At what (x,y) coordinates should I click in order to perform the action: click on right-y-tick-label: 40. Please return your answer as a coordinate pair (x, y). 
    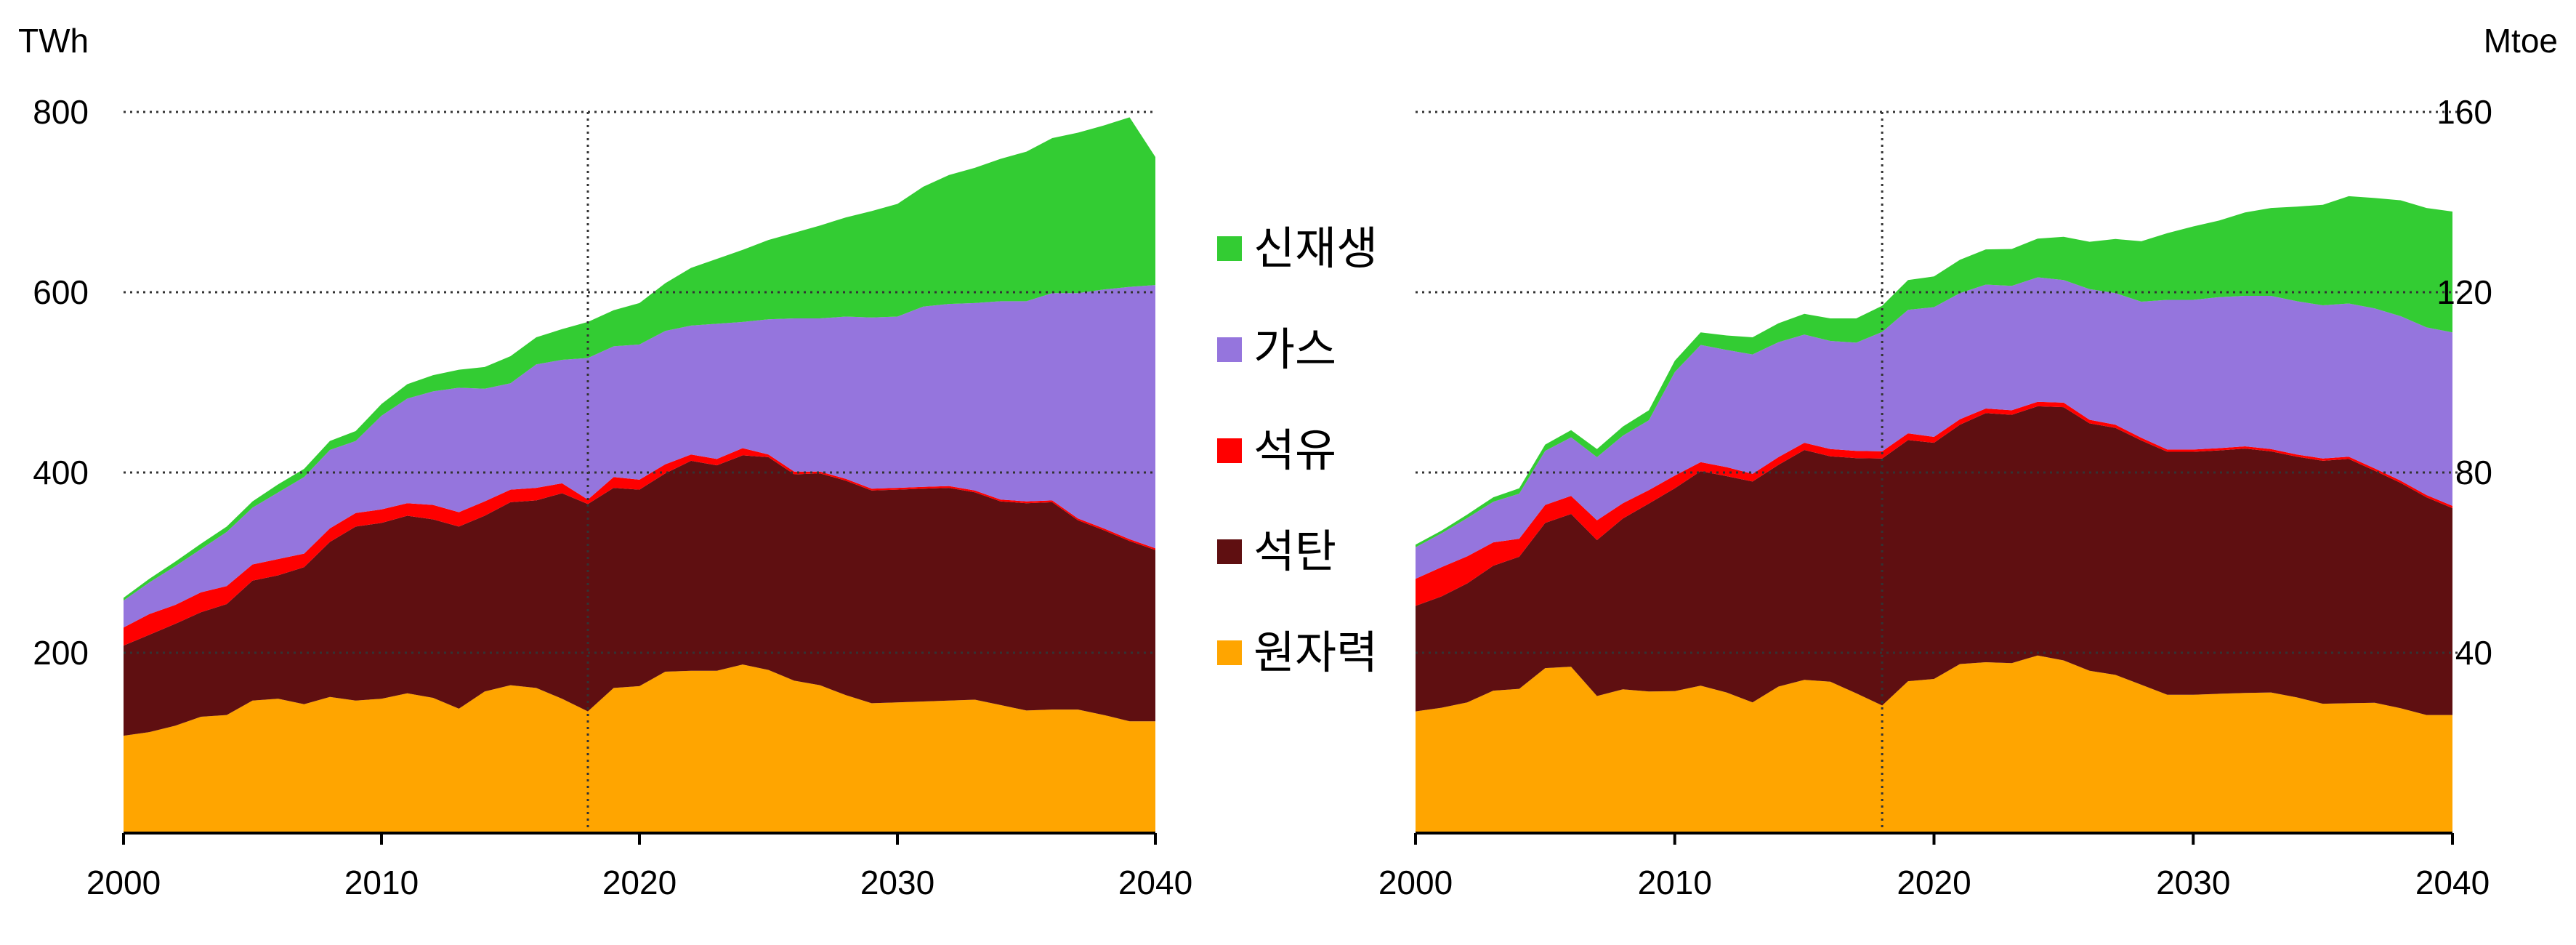
    Looking at the image, I should click on (2474, 653).